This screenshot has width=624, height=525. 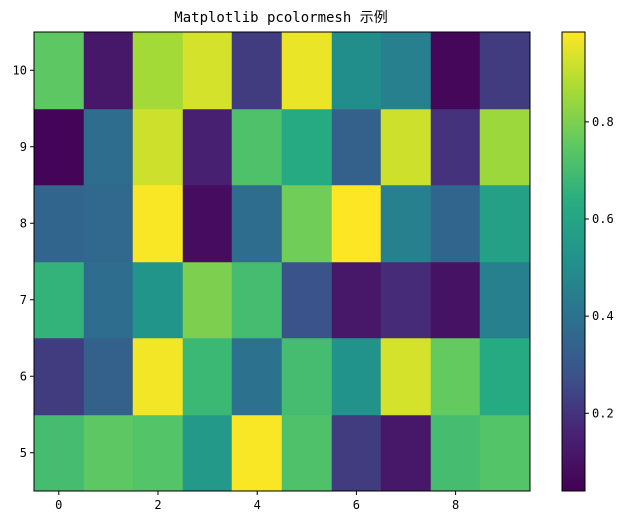 What do you see at coordinates (356, 505) in the screenshot?
I see `x-tick-label: 6` at bounding box center [356, 505].